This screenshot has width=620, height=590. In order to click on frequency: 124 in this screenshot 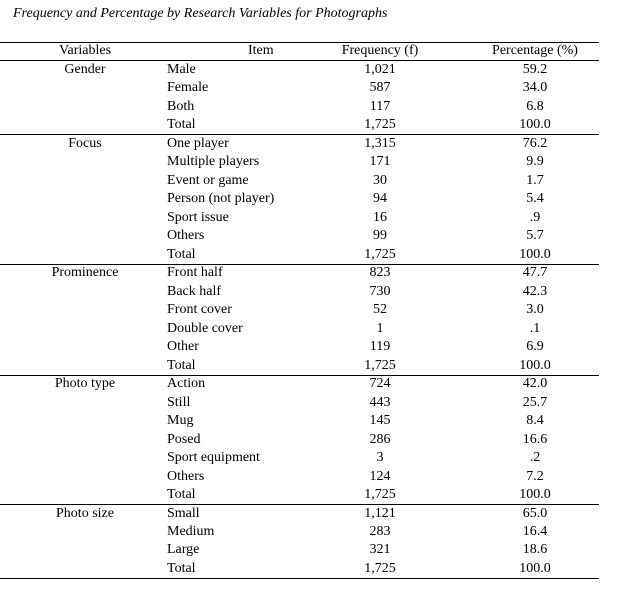, I will do `click(380, 476)`.